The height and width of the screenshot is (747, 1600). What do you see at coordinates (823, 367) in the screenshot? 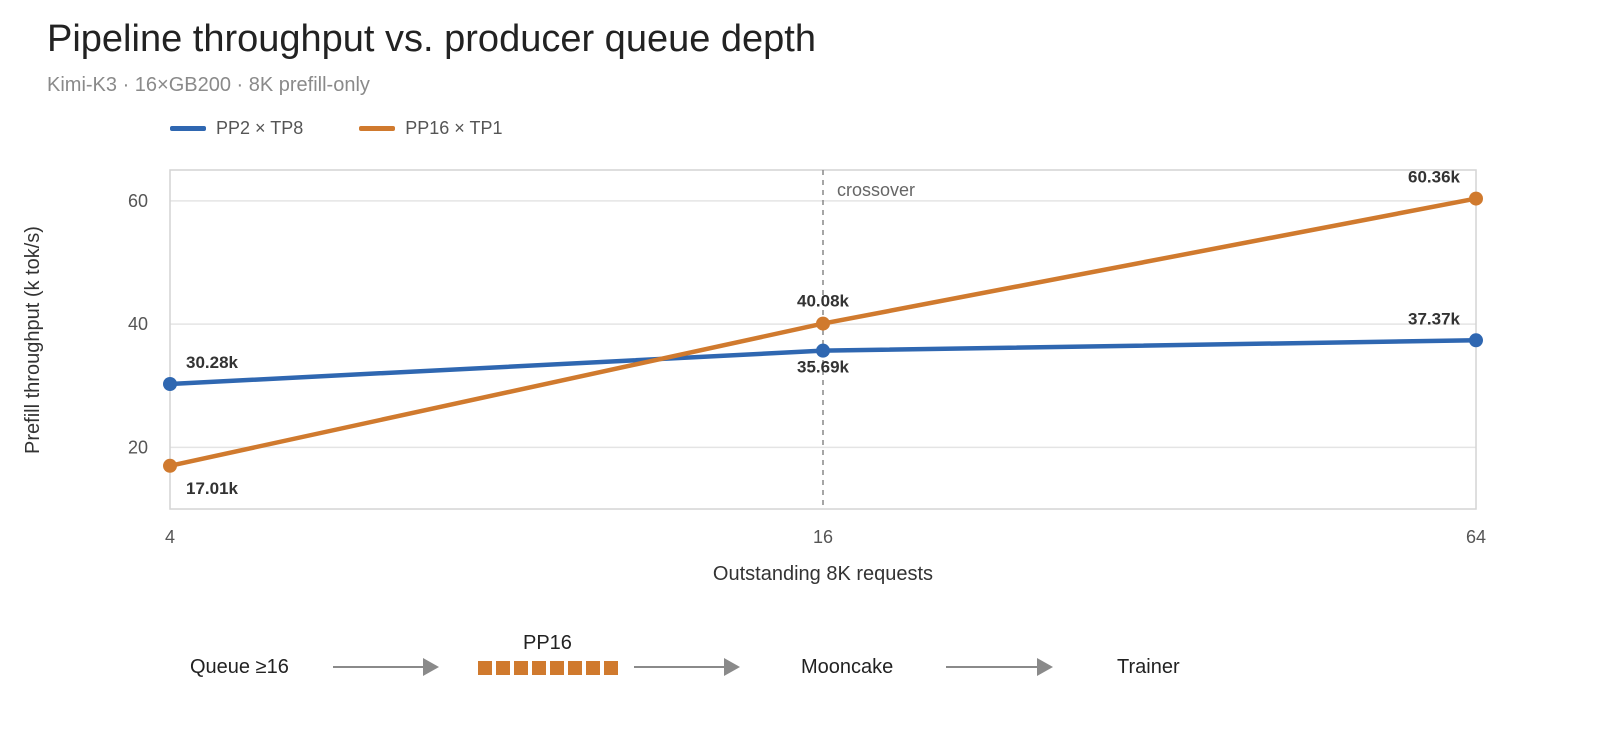
I see `data-label-0-1: 35.69k` at bounding box center [823, 367].